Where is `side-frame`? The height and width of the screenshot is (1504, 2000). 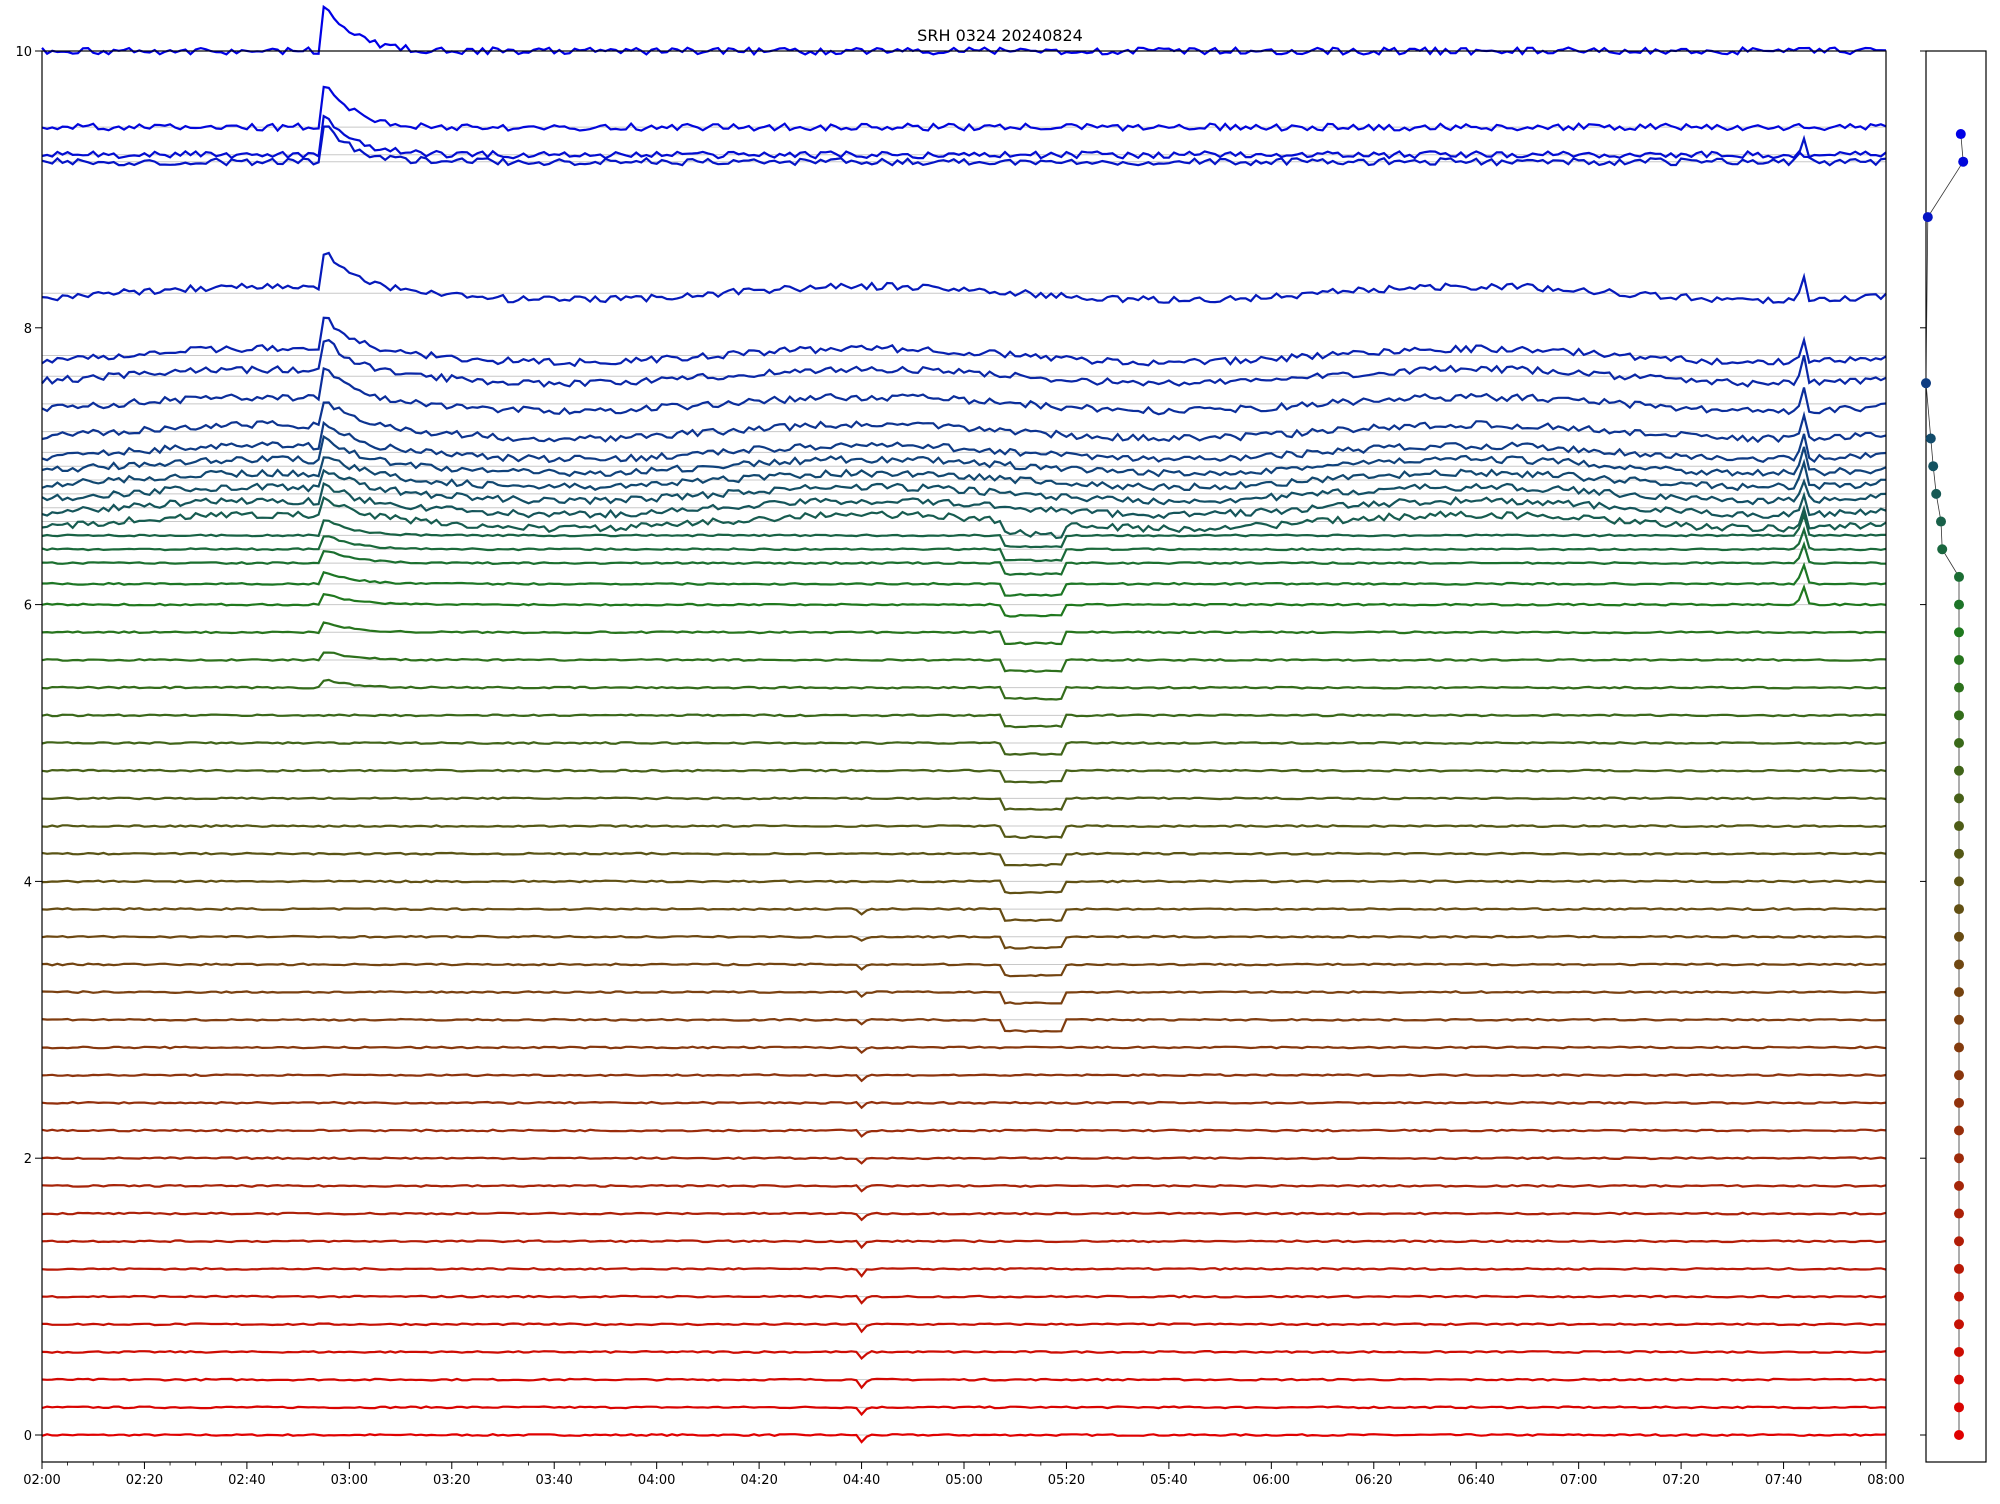 side-frame is located at coordinates (1956, 756).